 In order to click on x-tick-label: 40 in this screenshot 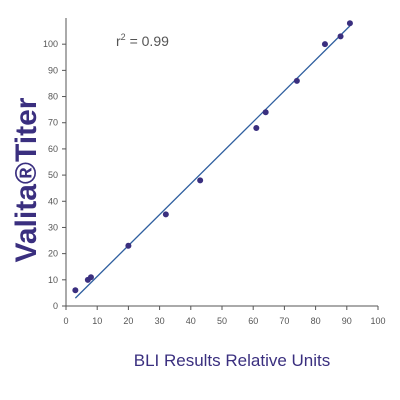, I will do `click(191, 321)`.